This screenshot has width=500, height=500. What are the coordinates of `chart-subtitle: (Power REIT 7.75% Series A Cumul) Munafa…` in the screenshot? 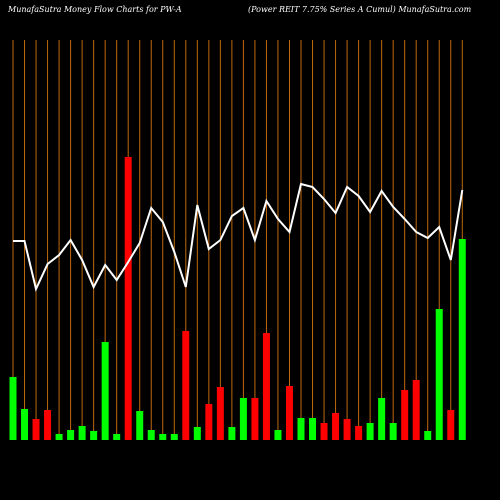 It's located at (360, 9).